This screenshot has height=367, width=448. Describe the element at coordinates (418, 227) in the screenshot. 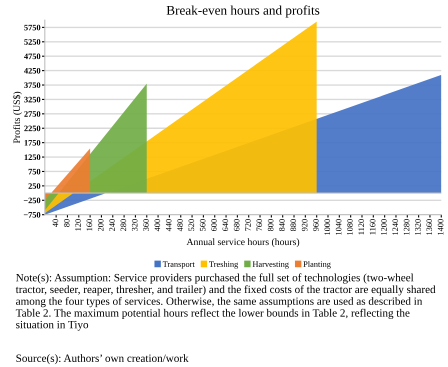

I see `x-tick-label: 1320` at that location.